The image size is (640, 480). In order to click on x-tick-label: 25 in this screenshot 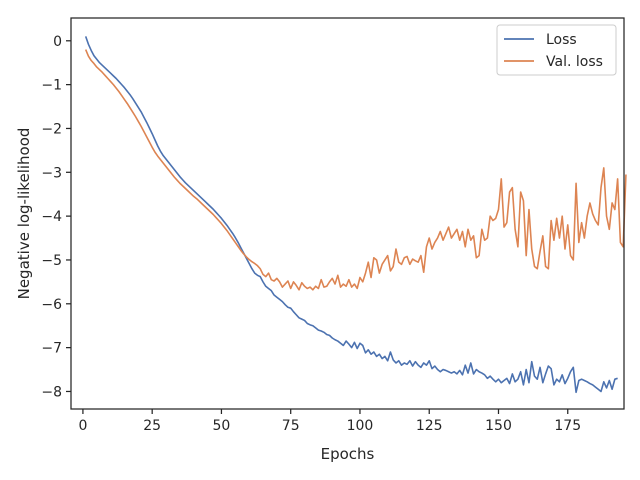, I will do `click(152, 426)`.